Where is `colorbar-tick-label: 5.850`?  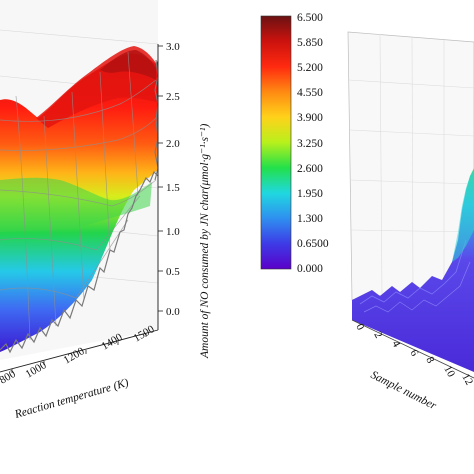
colorbar-tick-label: 5.850 is located at coordinates (310, 43).